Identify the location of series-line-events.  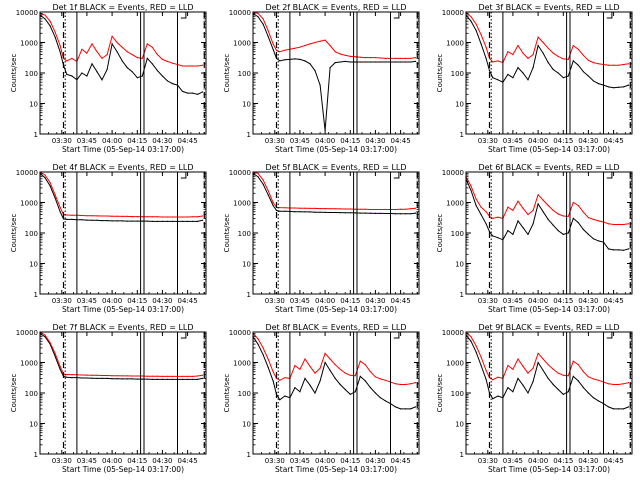
(334, 71).